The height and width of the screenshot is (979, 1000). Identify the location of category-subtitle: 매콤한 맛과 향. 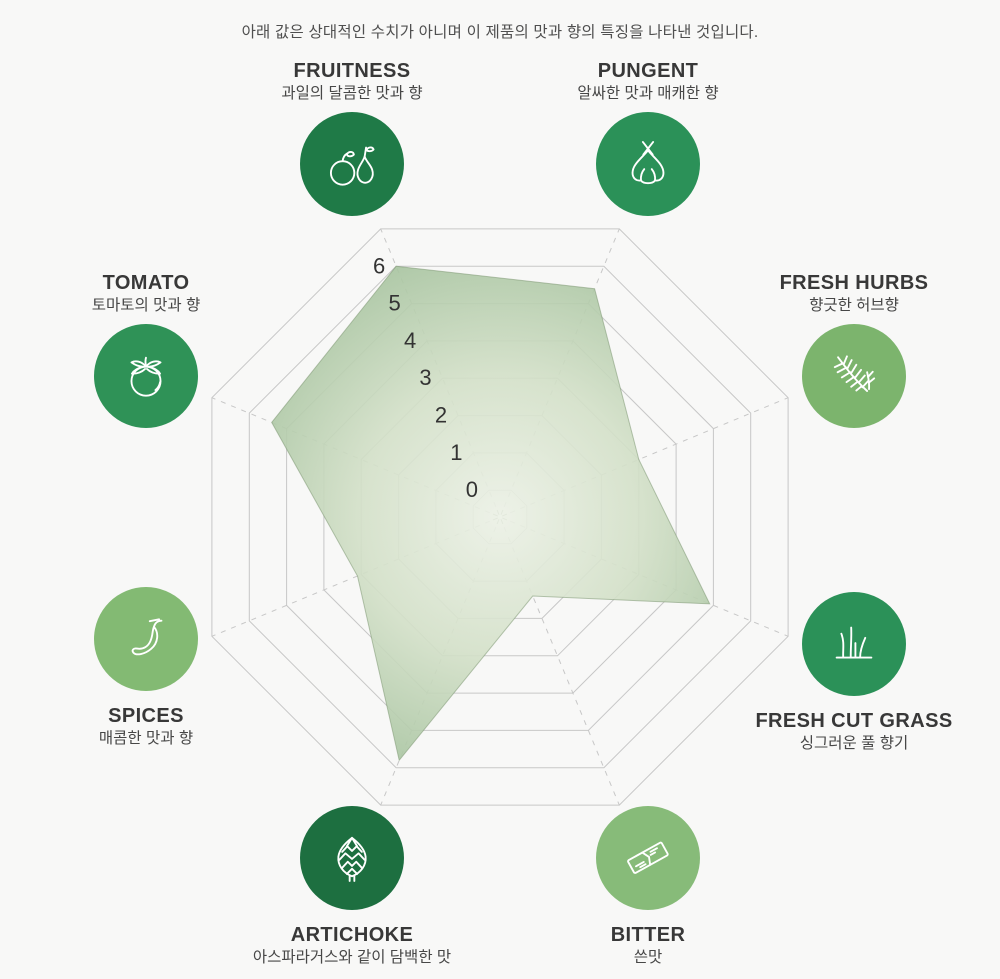
(146, 738).